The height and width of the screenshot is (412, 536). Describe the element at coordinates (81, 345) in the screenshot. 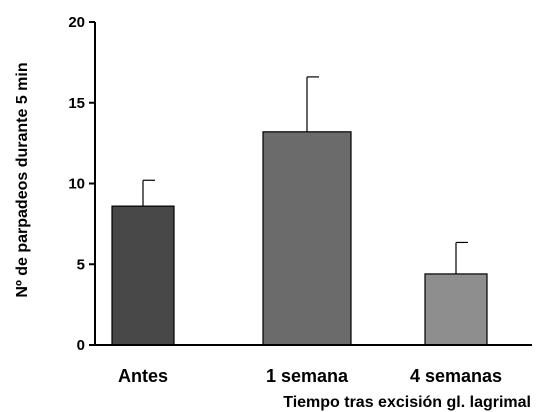

I see `y-tick-label: 0` at that location.